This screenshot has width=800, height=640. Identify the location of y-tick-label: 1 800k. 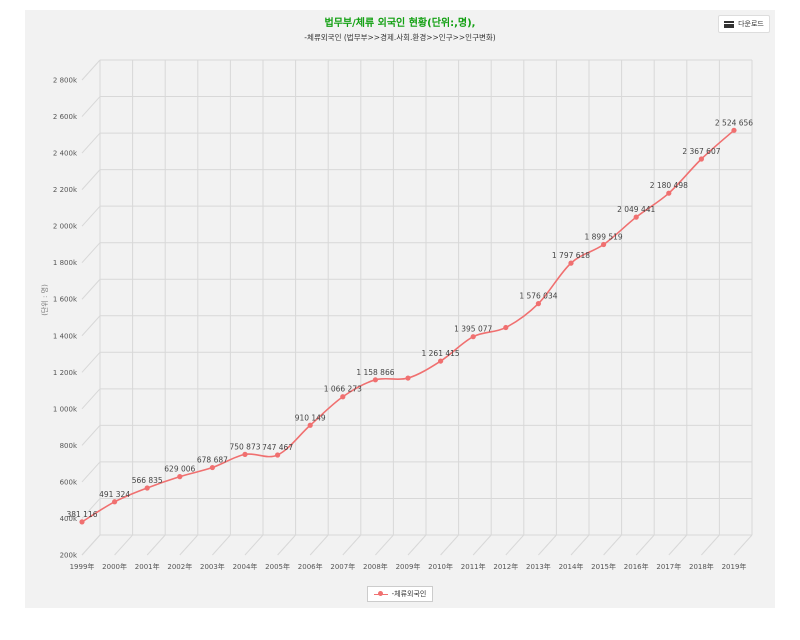
(65, 263).